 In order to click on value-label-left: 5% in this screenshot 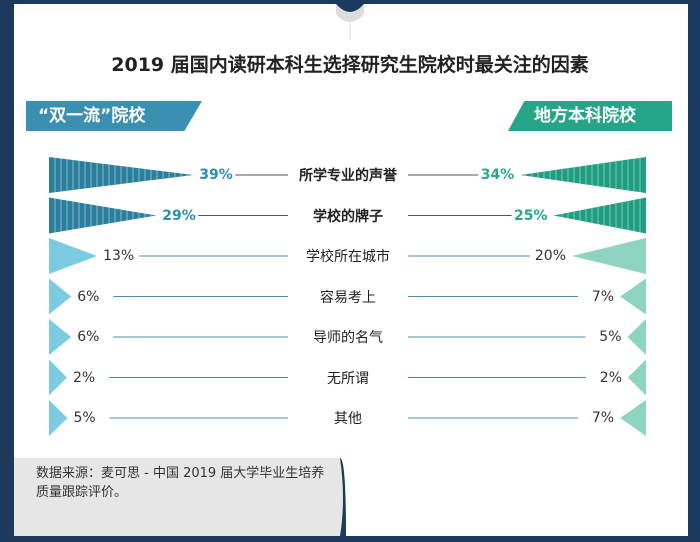, I will do `click(84, 418)`.